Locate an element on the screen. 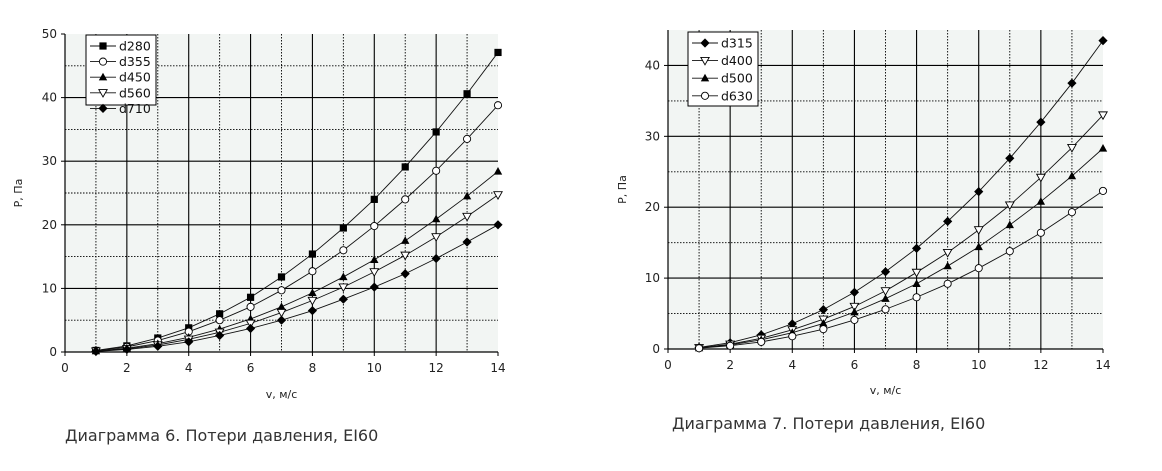 The image size is (1162, 471). series-d710 is located at coordinates (297, 288).